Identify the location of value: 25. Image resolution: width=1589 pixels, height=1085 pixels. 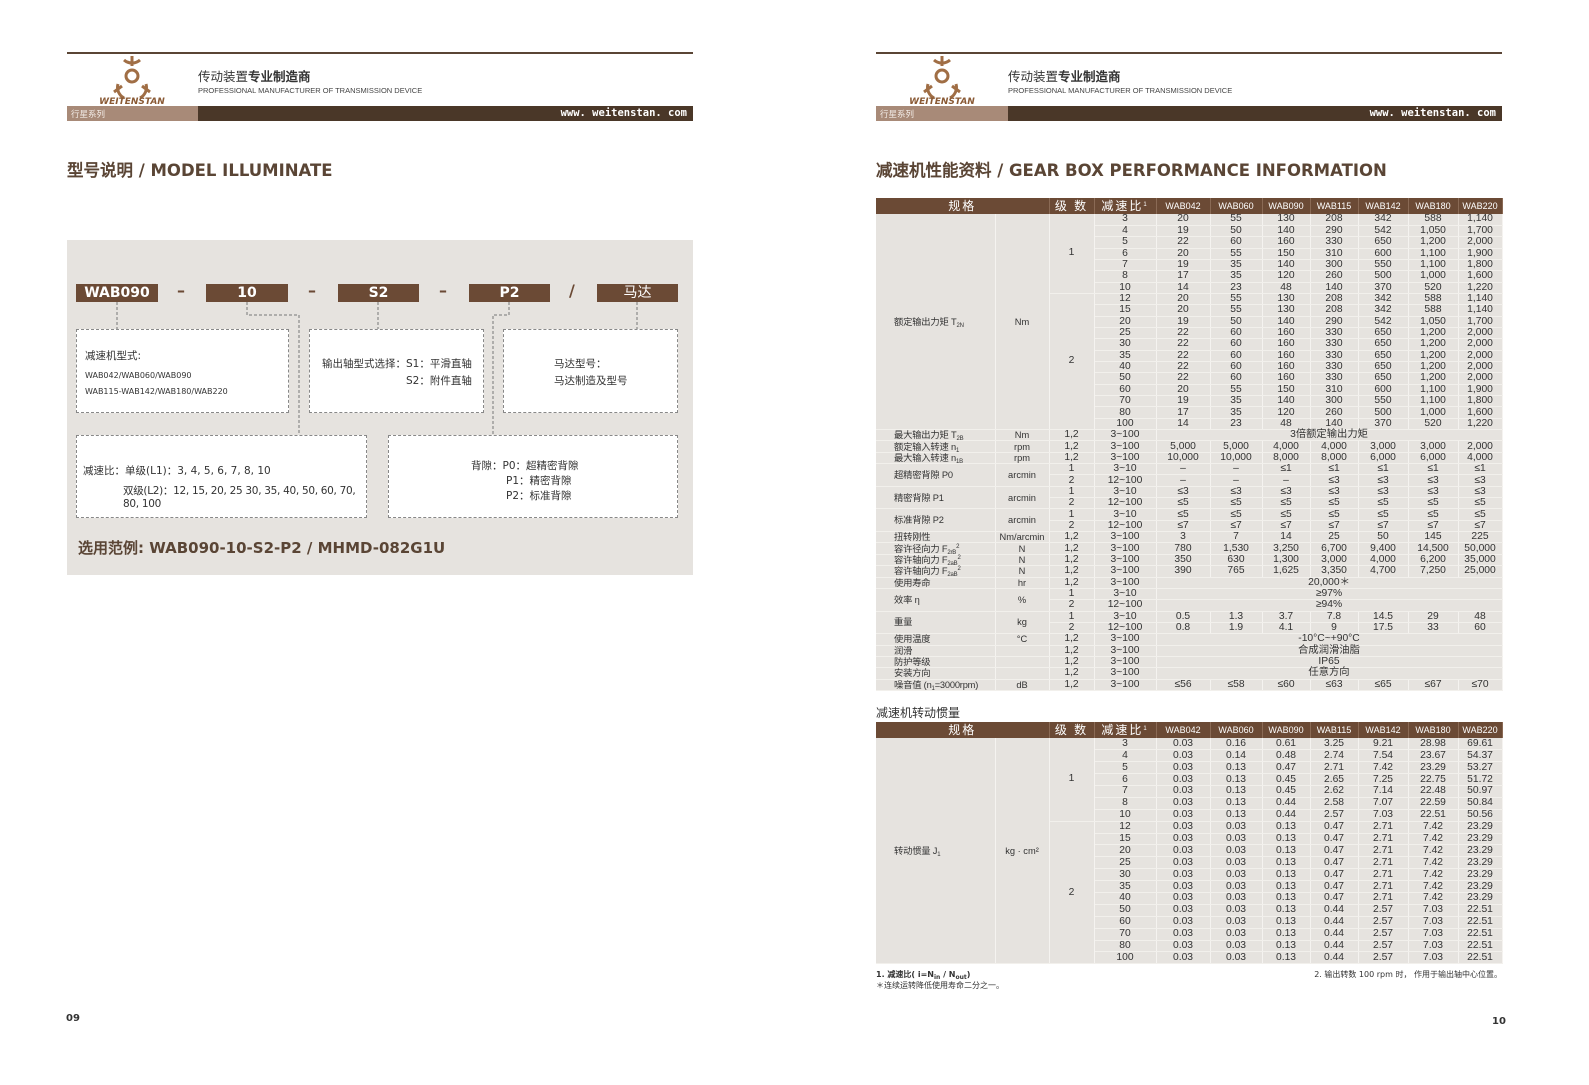
(1334, 537).